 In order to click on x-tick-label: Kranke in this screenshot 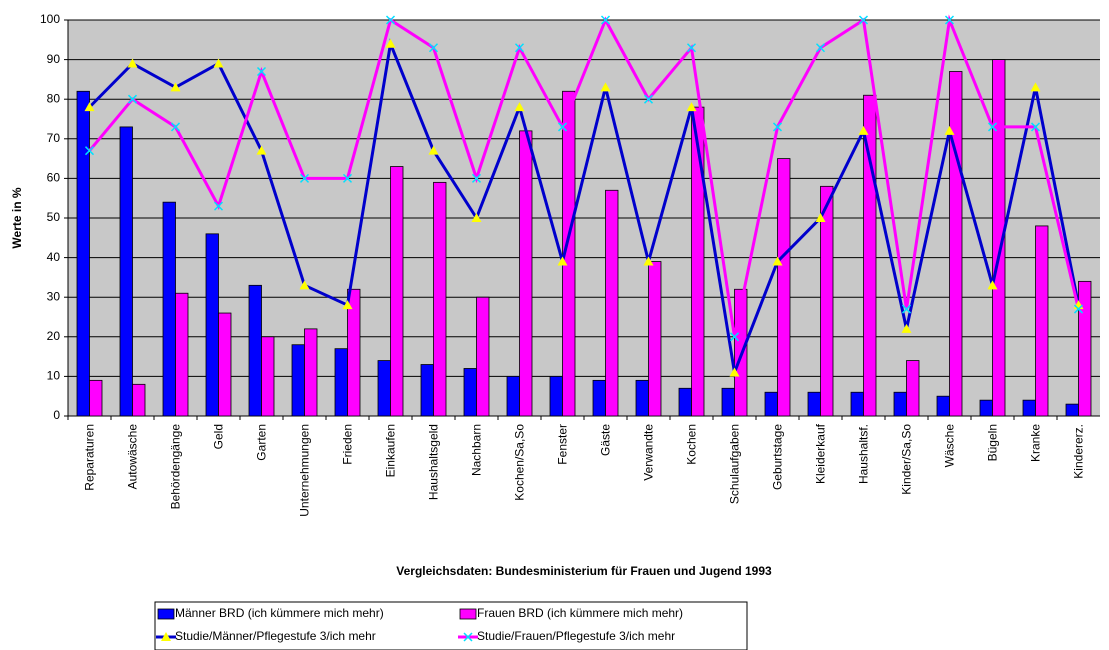, I will do `click(1036, 443)`.